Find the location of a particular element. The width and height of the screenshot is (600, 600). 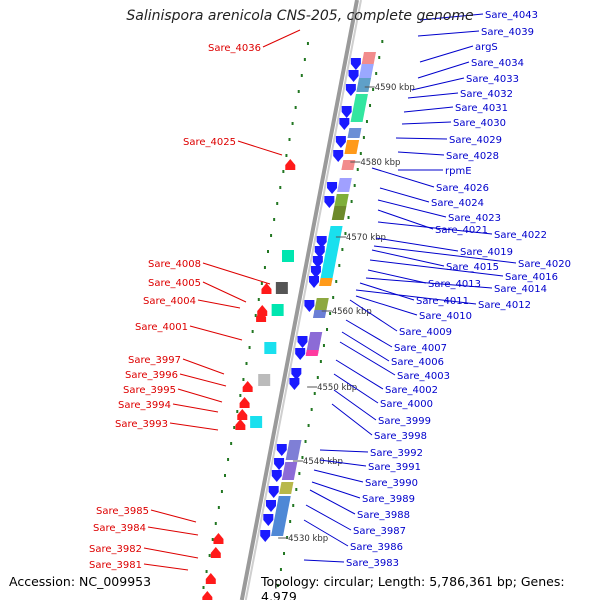

right-gene-label: Sare_3988 is located at coordinates (383, 515).